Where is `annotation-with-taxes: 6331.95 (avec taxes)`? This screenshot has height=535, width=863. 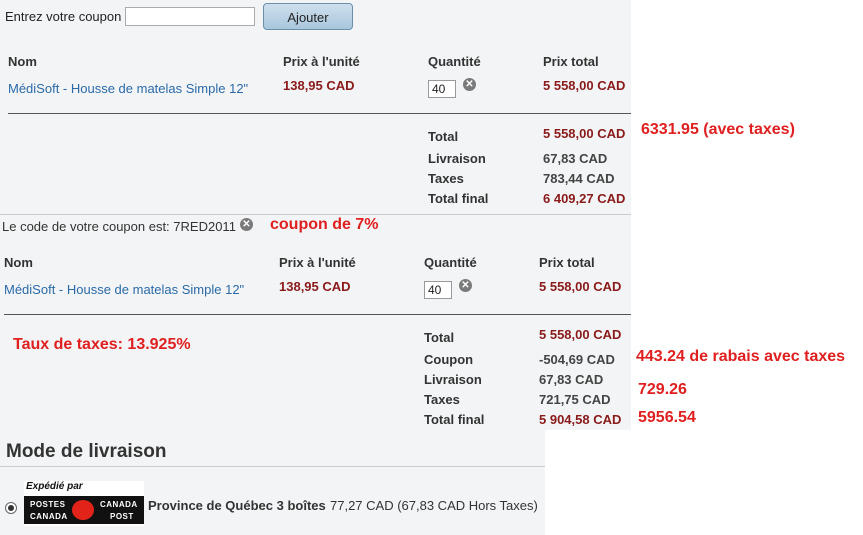
annotation-with-taxes: 6331.95 (avec taxes) is located at coordinates (718, 129).